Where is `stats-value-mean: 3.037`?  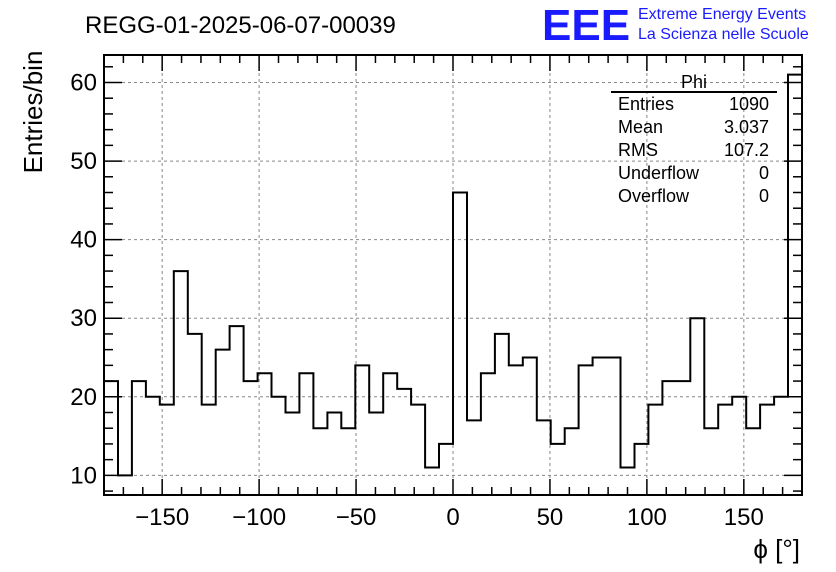 stats-value-mean: 3.037 is located at coordinates (746, 127).